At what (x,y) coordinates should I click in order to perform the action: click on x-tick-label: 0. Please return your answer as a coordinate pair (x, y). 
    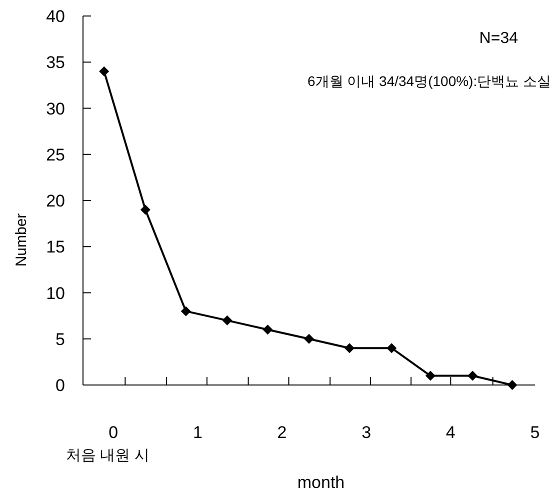
    Looking at the image, I should click on (113, 432).